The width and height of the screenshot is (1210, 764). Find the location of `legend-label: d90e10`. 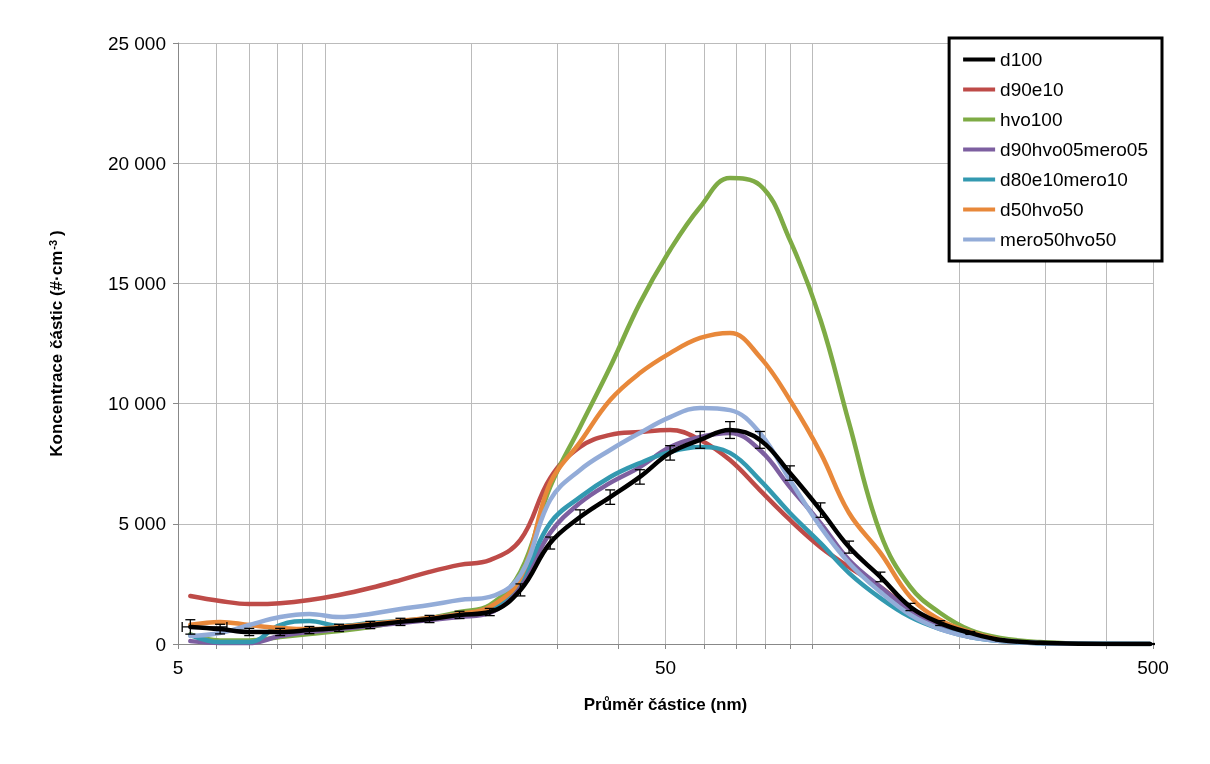

legend-label: d90e10 is located at coordinates (1032, 89).